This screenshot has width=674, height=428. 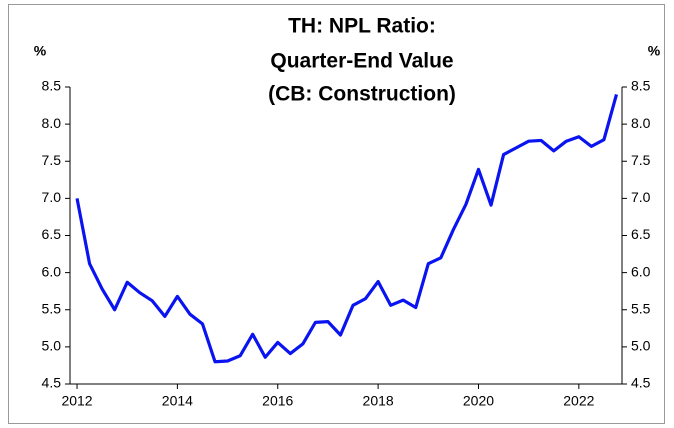 I want to click on chart-title: (CB: Construction), so click(x=362, y=94).